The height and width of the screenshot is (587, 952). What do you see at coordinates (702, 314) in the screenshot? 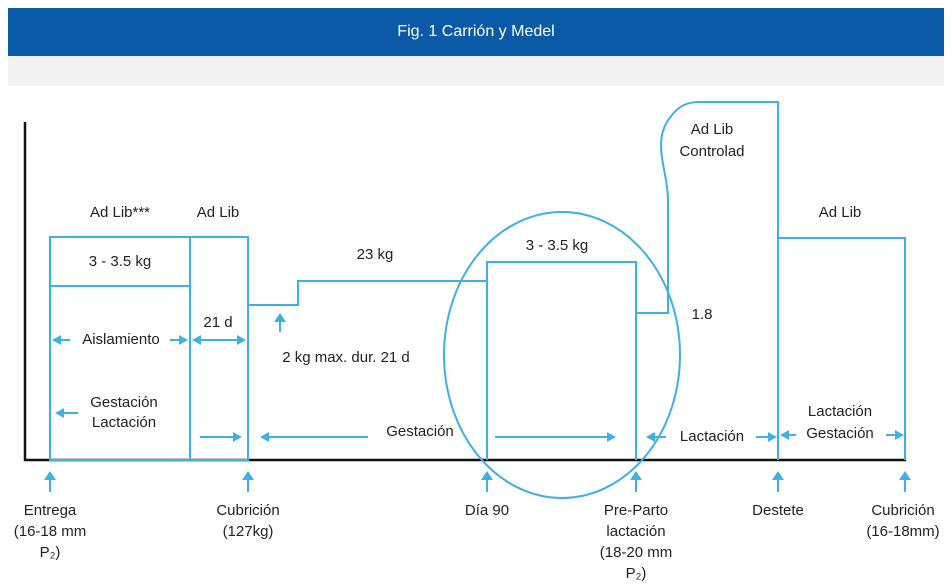
I see `label: 1.8` at bounding box center [702, 314].